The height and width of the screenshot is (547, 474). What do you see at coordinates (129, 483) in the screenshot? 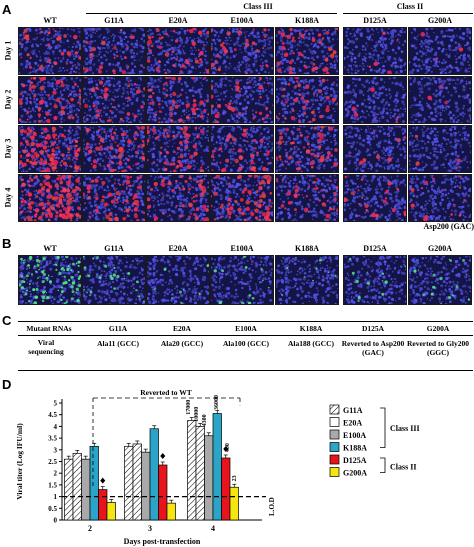
I see `bar-s0-g1` at bounding box center [129, 483].